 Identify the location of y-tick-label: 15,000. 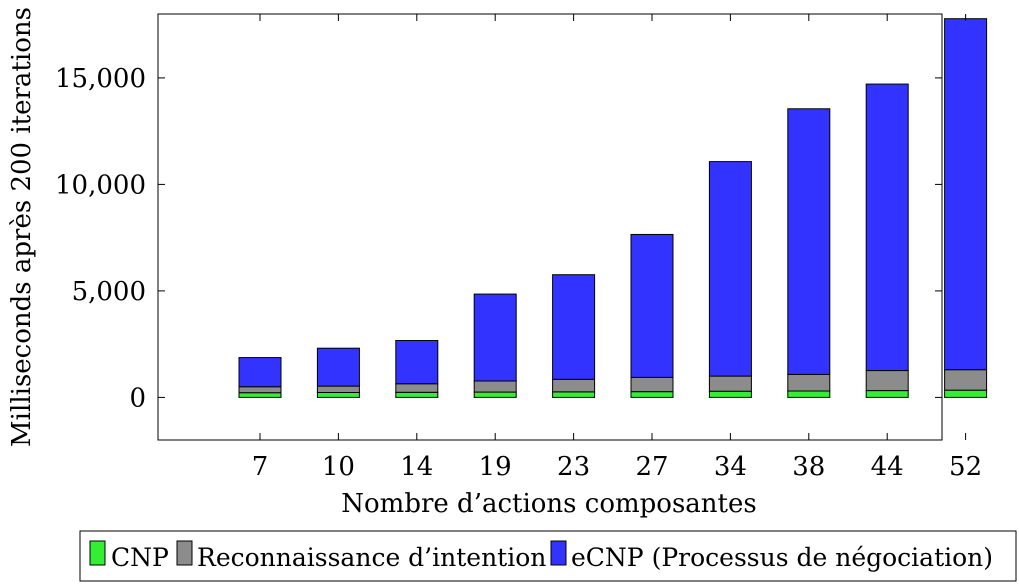
(100, 79).